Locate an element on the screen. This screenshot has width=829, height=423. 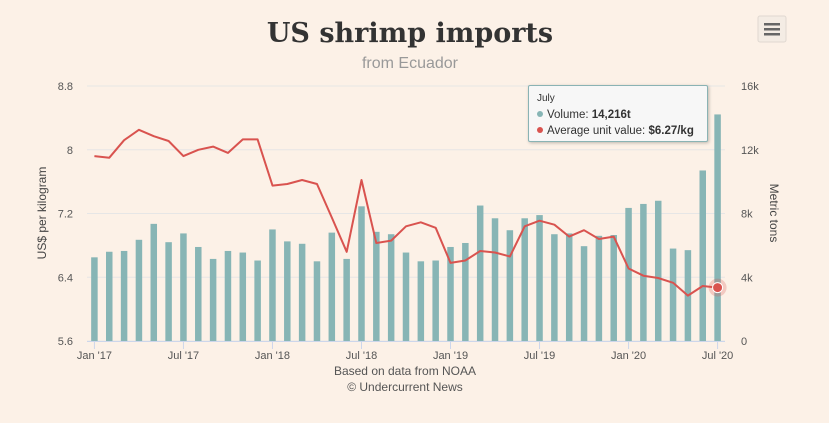
x-tick-label: Jul '18 is located at coordinates (361, 356).